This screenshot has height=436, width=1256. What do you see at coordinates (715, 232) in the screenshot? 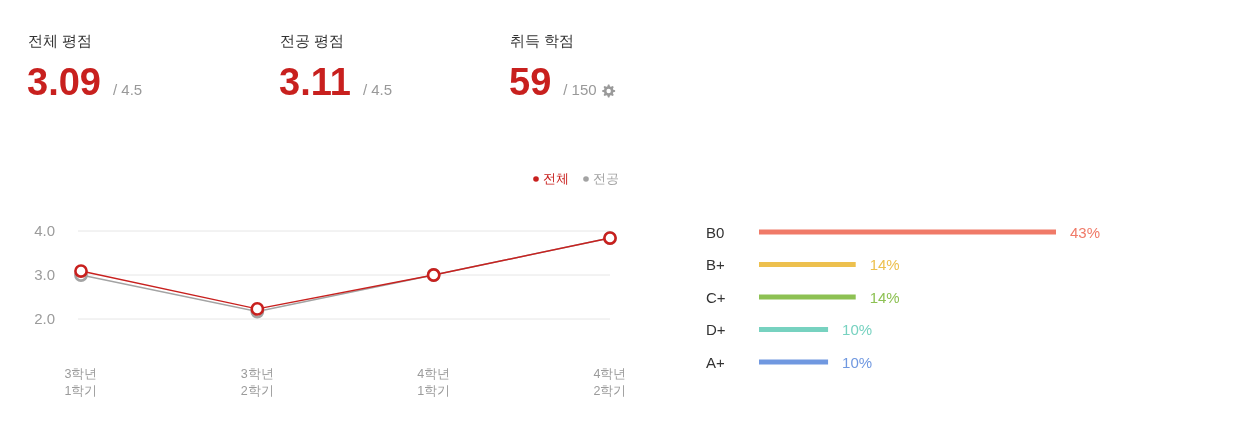
I see `y-tick-label: B0` at bounding box center [715, 232].